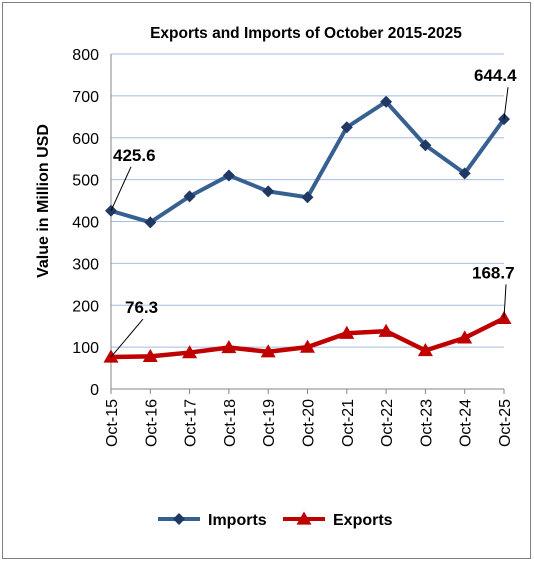 The width and height of the screenshot is (534, 563). What do you see at coordinates (85, 264) in the screenshot?
I see `y-tick-label: 300` at bounding box center [85, 264].